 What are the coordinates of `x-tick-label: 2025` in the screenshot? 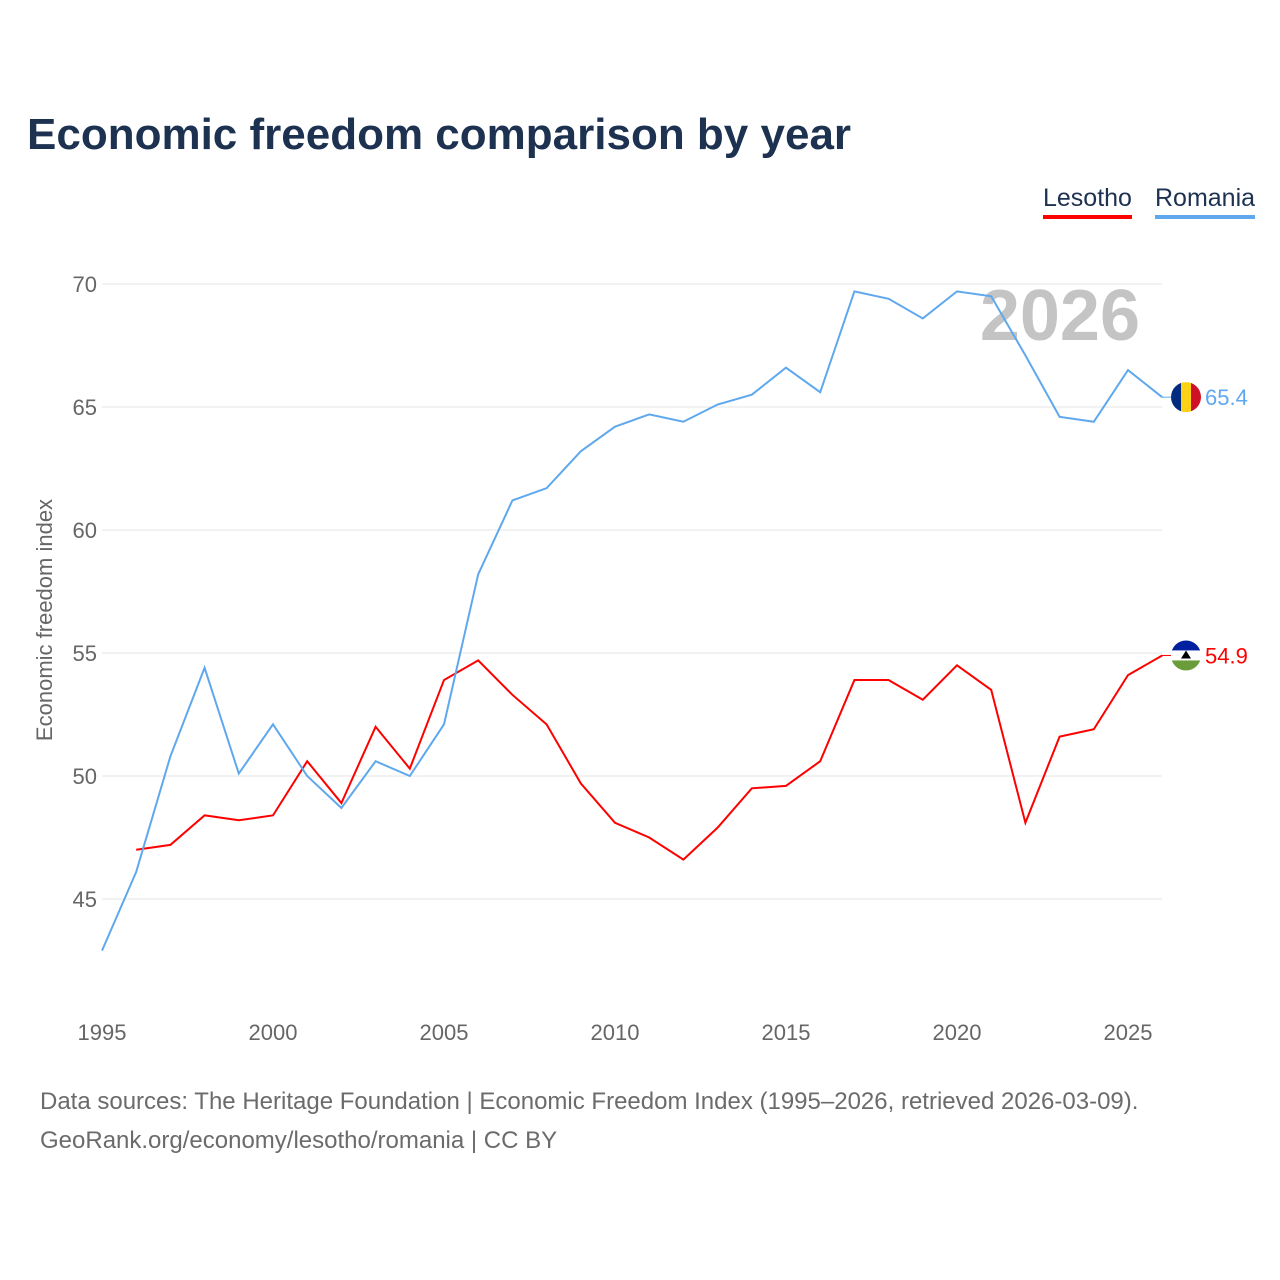 It's located at (1128, 1032).